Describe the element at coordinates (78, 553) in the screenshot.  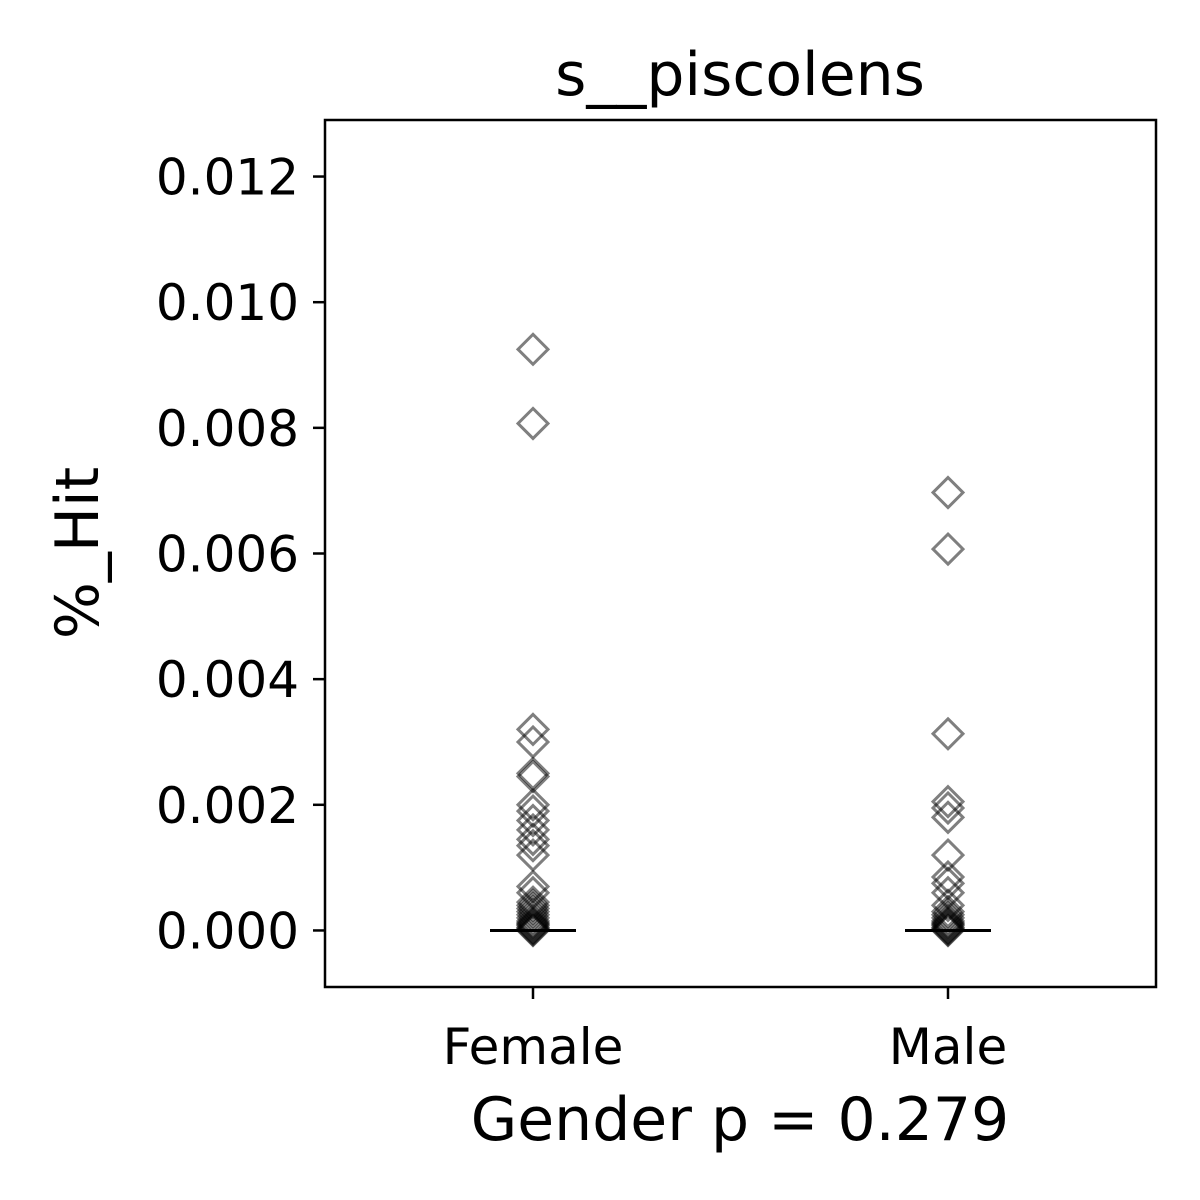
I see `y-axis-title: %_Hit` at that location.